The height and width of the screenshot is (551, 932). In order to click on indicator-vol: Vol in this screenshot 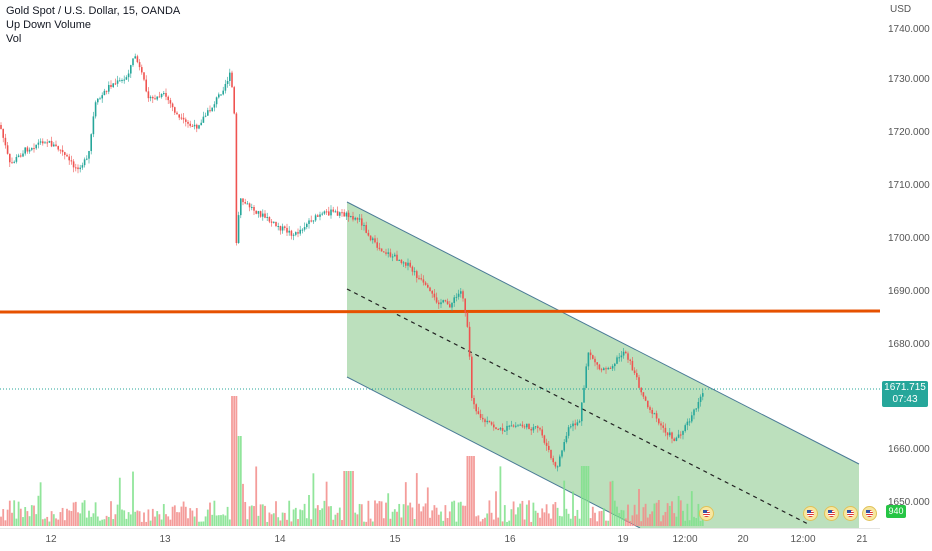, I will do `click(14, 39)`.